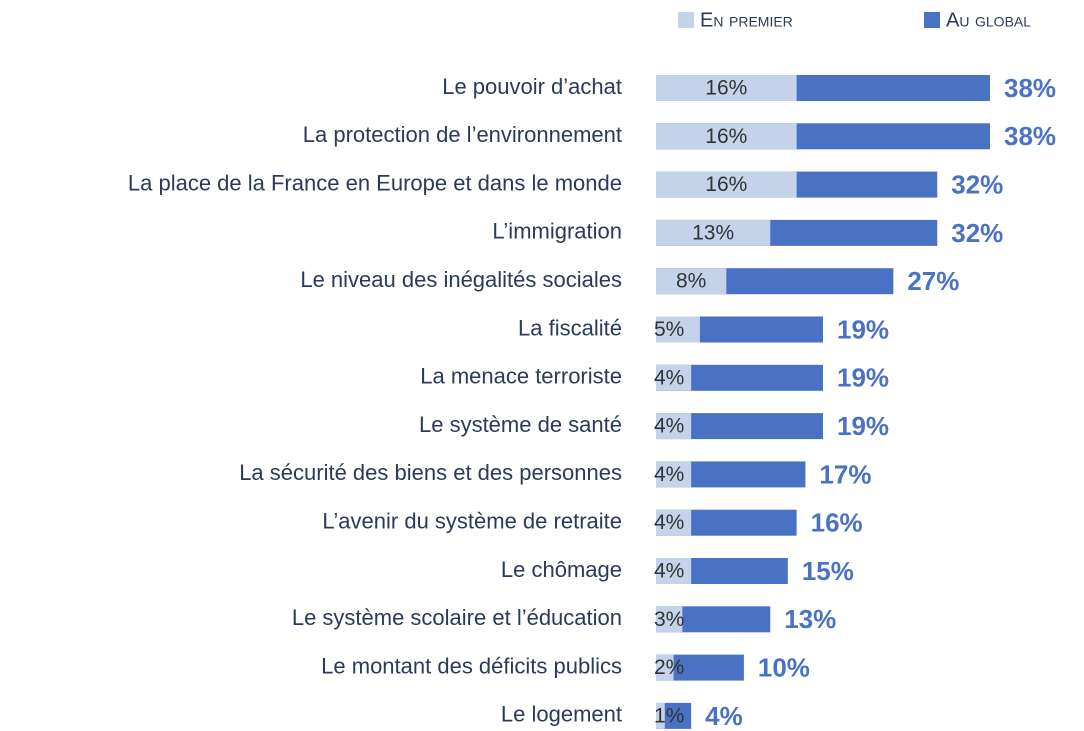  What do you see at coordinates (430, 472) in the screenshot?
I see `category-label: La sécurité des biens et des personnes` at bounding box center [430, 472].